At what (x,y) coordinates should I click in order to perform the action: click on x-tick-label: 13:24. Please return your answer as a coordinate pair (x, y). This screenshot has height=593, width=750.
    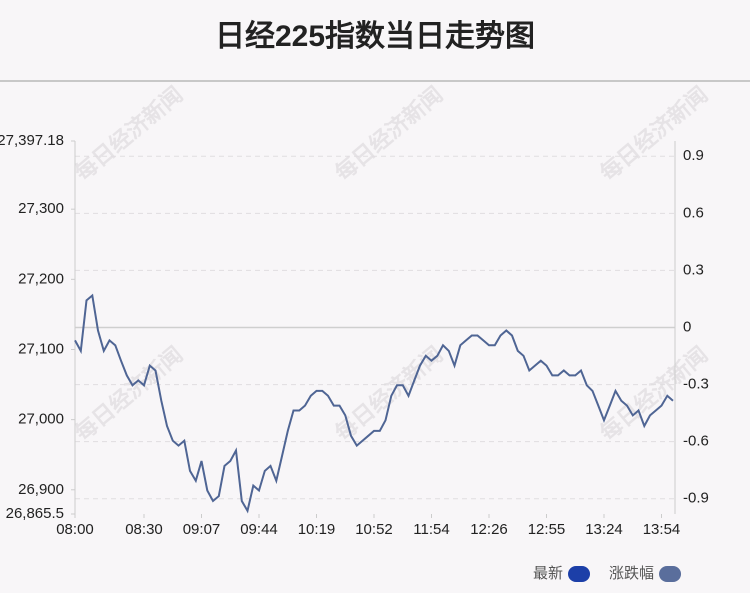
    Looking at the image, I should click on (604, 529).